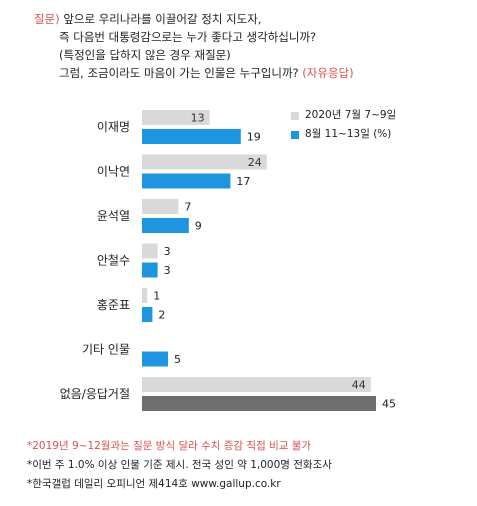 The height and width of the screenshot is (506, 477). I want to click on bar-value-label: 45, so click(389, 404).